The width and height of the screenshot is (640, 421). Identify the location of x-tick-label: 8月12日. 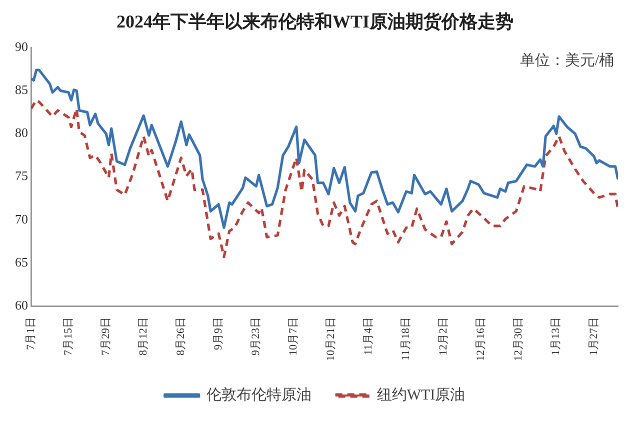
(143, 336).